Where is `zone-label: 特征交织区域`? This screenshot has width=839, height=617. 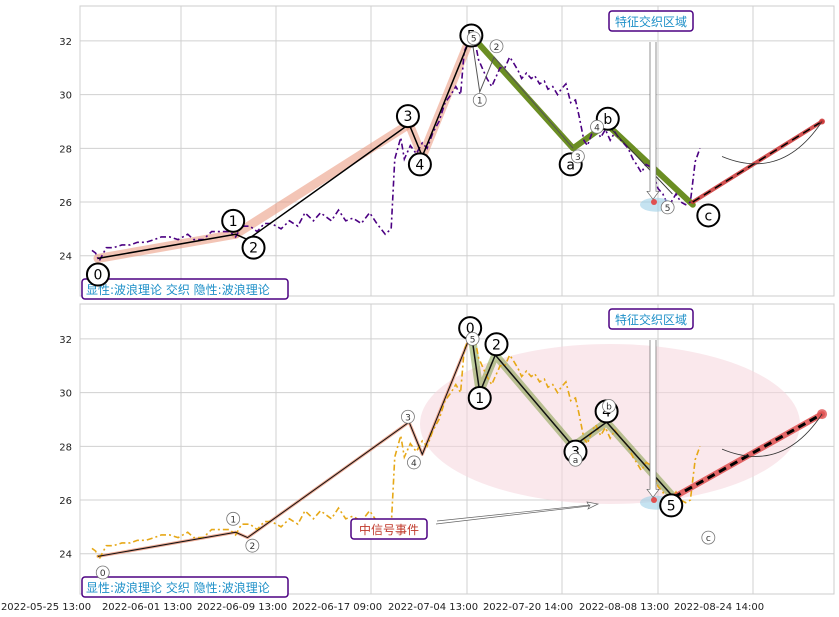 zone-label: 特征交织区域 is located at coordinates (651, 319).